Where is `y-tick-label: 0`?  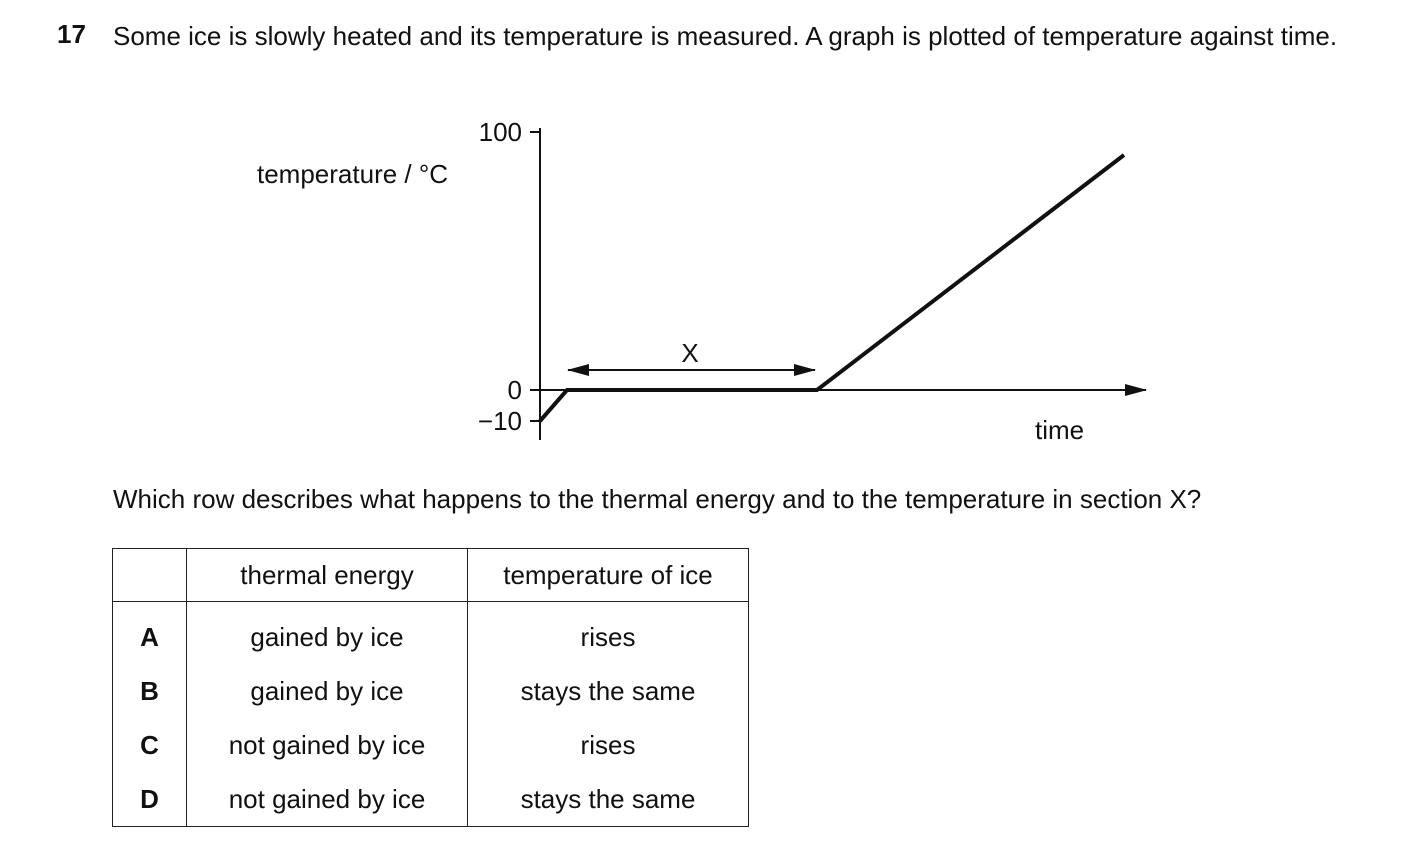
y-tick-label: 0 is located at coordinates (515, 390).